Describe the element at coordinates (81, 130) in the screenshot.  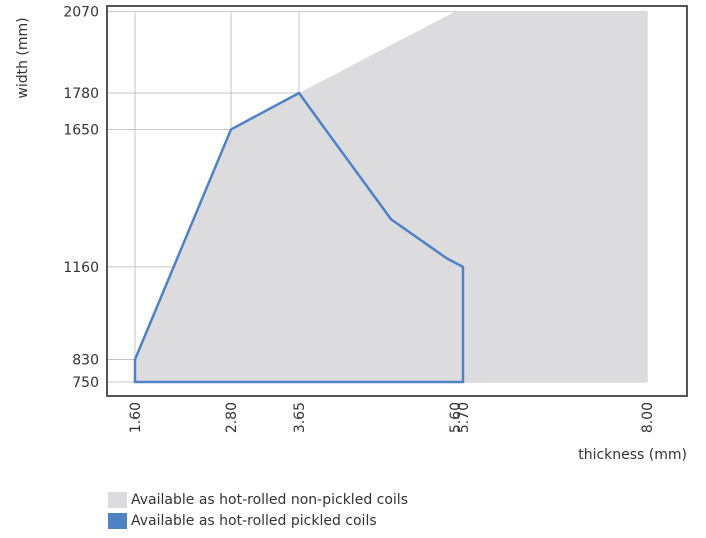
I see `y-tick-label-1650: 1650` at that location.